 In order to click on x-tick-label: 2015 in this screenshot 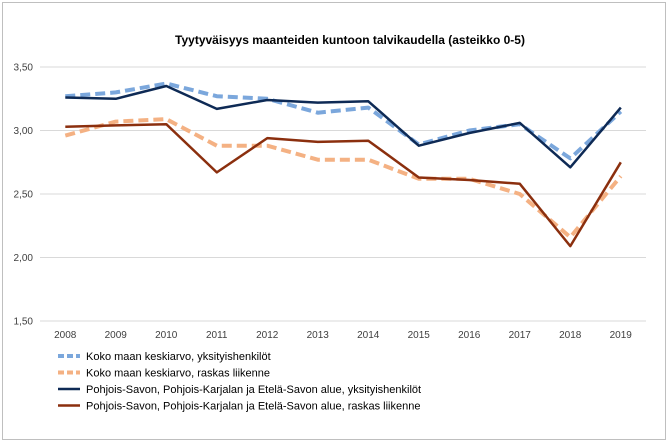, I will do `click(419, 335)`.